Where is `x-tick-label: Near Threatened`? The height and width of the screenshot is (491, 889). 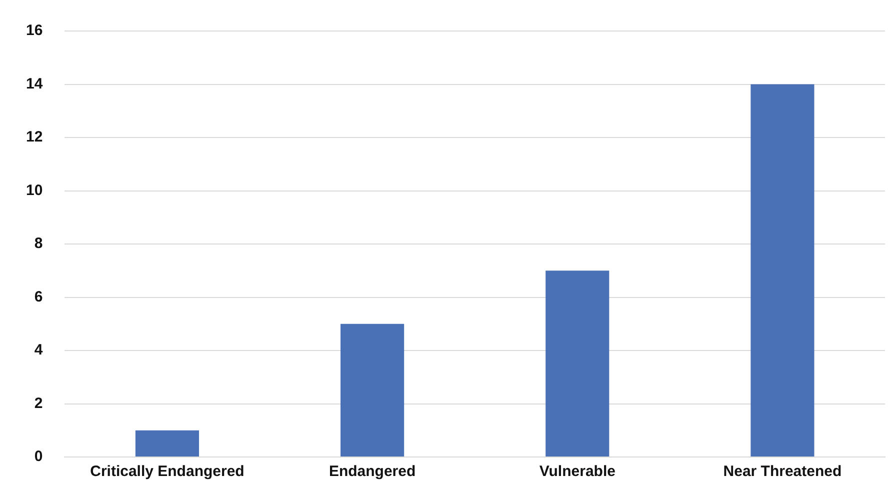
x-tick-label: Near Threatened is located at coordinates (782, 471).